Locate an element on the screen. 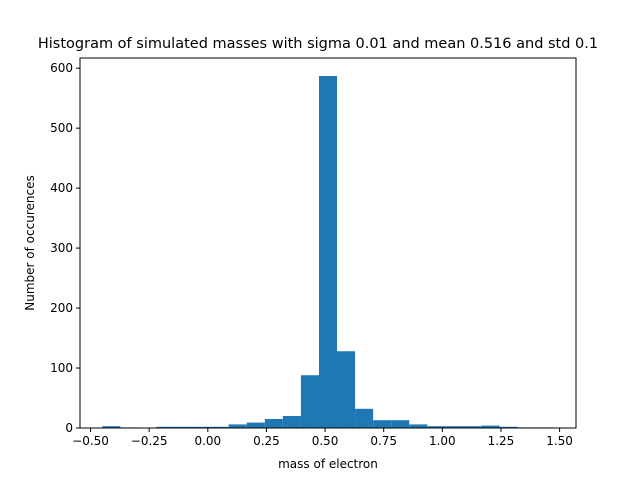 This screenshot has height=480, width=640. x-tick-label: −0.50 is located at coordinates (90, 441).